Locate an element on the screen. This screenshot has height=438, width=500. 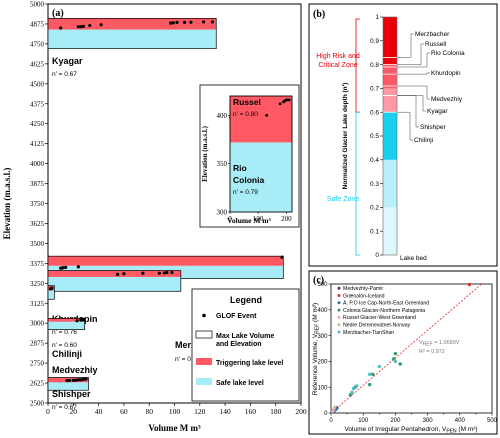
y-tick-label: 4375 is located at coordinates (37, 104).